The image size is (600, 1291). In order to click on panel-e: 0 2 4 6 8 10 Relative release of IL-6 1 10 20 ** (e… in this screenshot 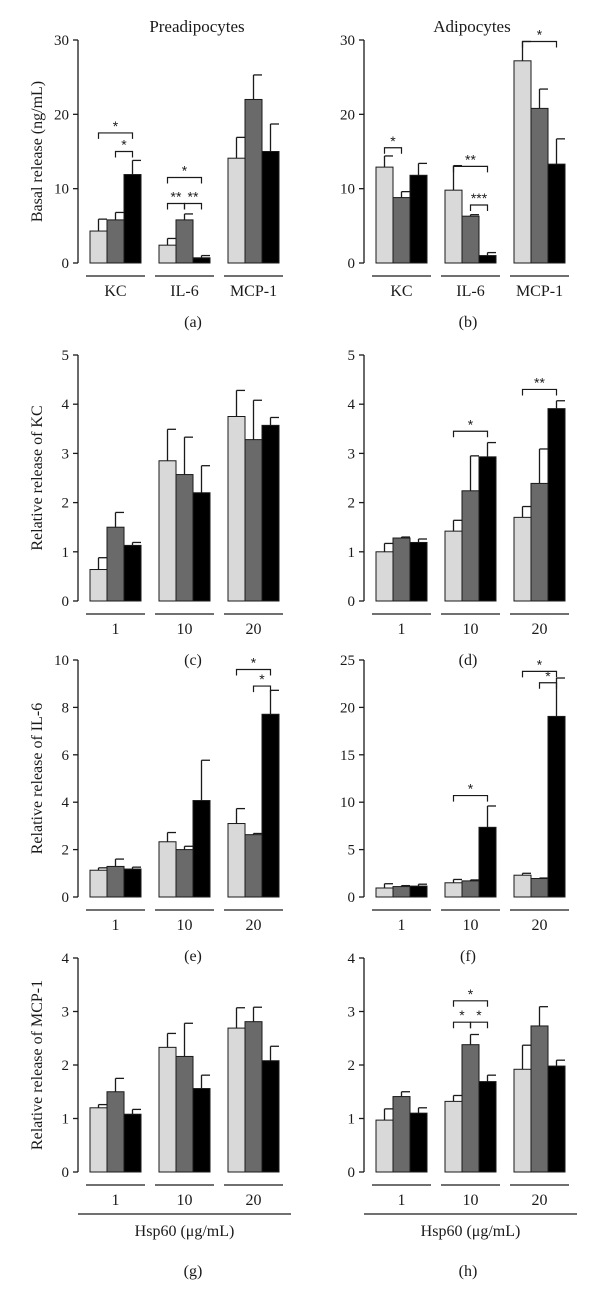, I will do `click(156, 809)`.